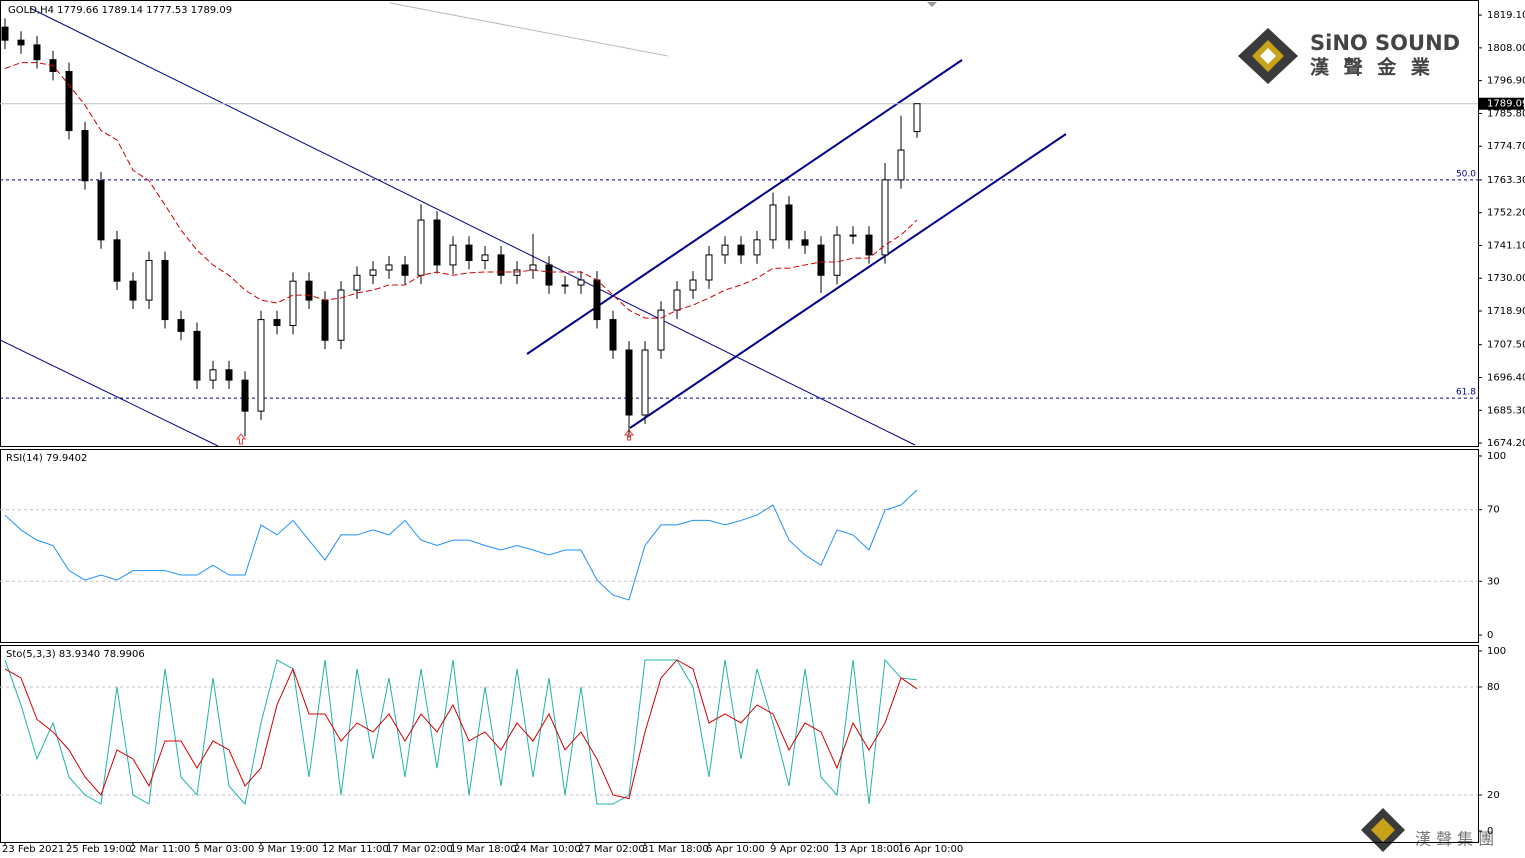 The width and height of the screenshot is (1525, 858). What do you see at coordinates (288, 849) in the screenshot?
I see `x-tick-label: 9 Mar 19:00` at bounding box center [288, 849].